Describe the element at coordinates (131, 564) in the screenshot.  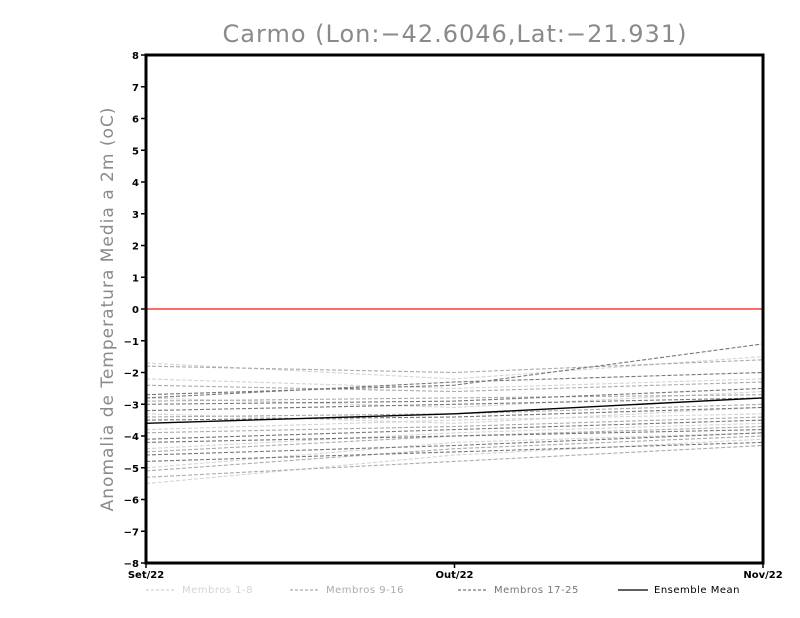
I see `y-tick-label: −8` at that location.